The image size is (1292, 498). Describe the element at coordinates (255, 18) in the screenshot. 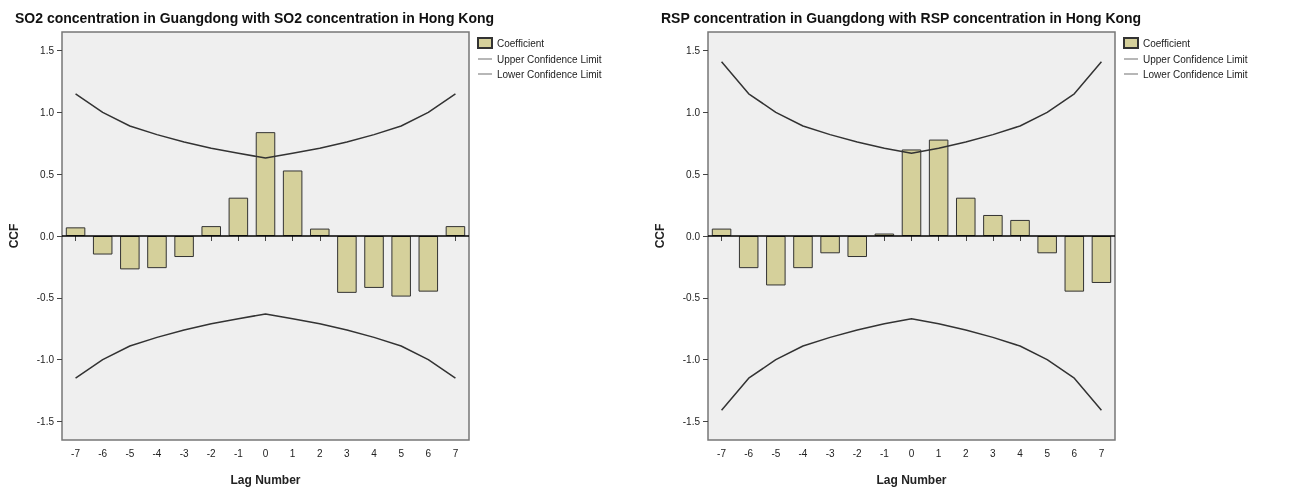

I see `chart-title: SO2 concentration in Guangdong with SO2 concentration in Hong Kong` at that location.